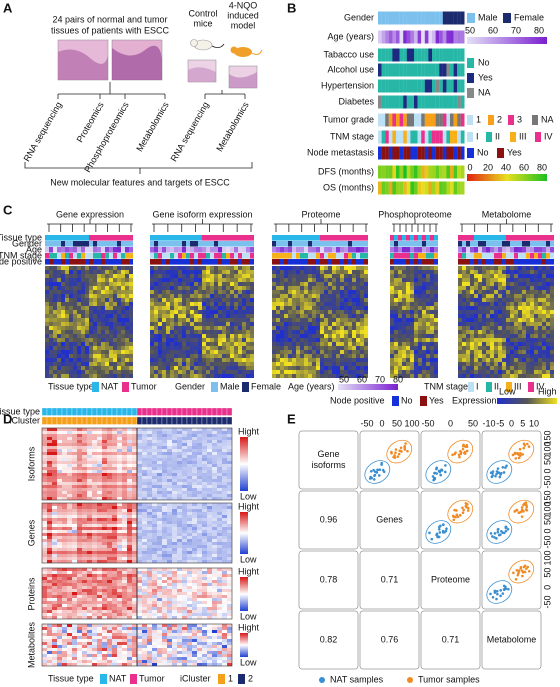  What do you see at coordinates (548, 136) in the screenshot?
I see `legend-label: IV` at bounding box center [548, 136].